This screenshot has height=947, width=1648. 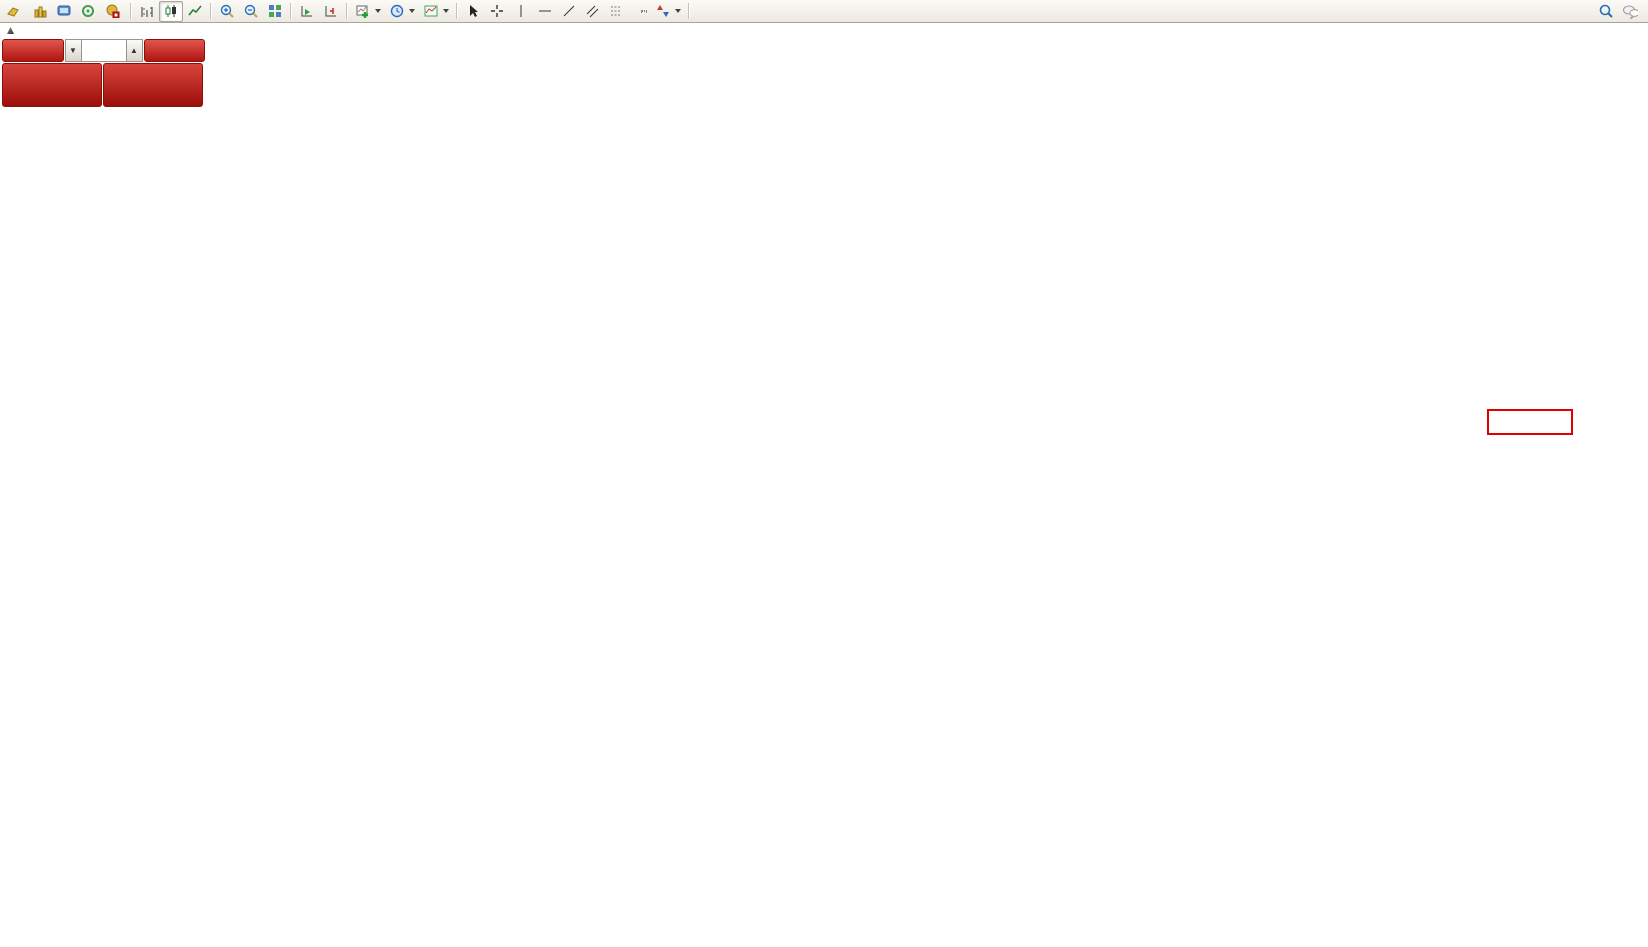 I want to click on terminal-icon, so click(x=64, y=11).